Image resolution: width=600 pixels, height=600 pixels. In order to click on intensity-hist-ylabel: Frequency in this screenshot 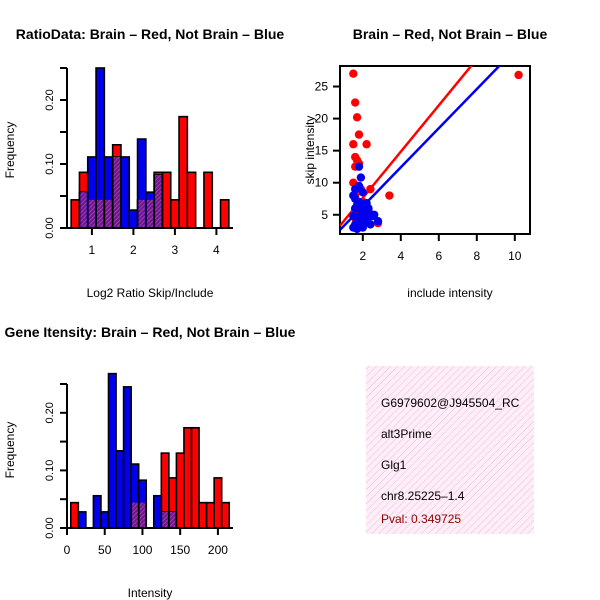, I will do `click(10, 450)`.